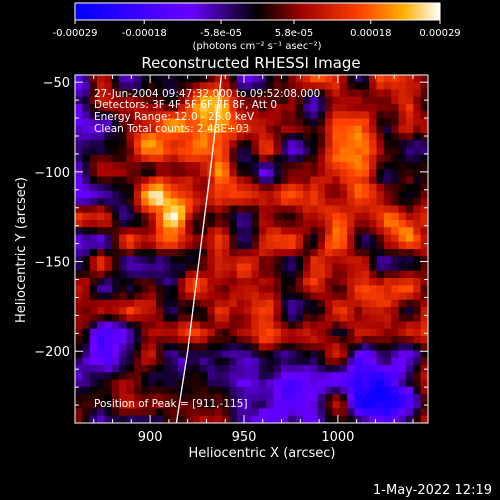  Describe the element at coordinates (370, 33) in the screenshot. I see `colorbar-tick-label: 0.00018` at that location.